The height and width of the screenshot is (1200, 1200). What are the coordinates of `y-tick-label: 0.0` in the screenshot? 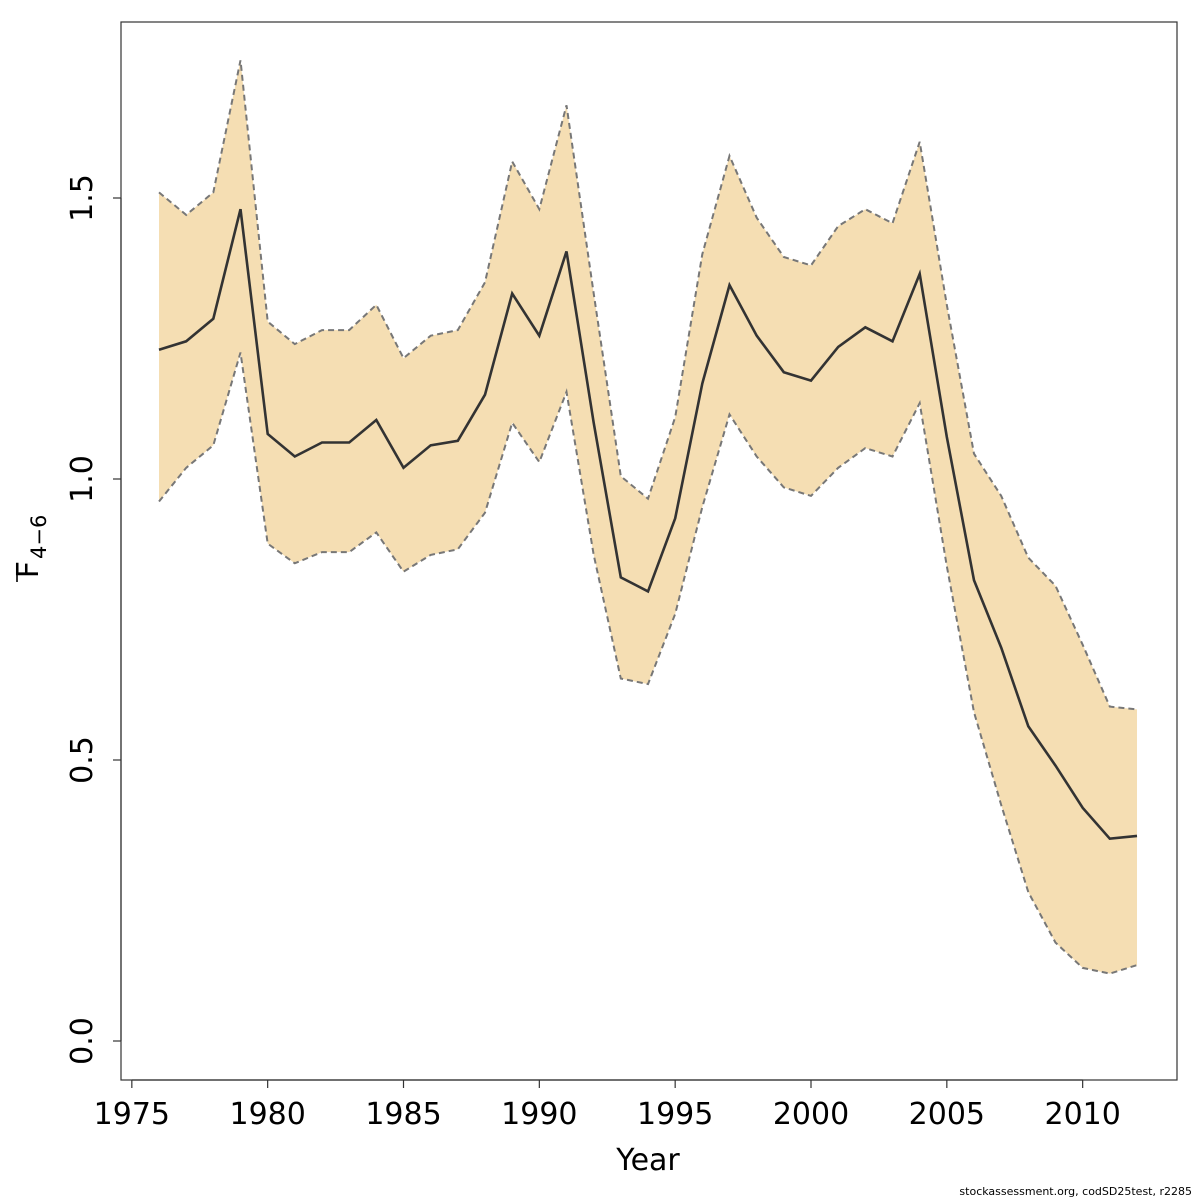 It's located at (82, 1041).